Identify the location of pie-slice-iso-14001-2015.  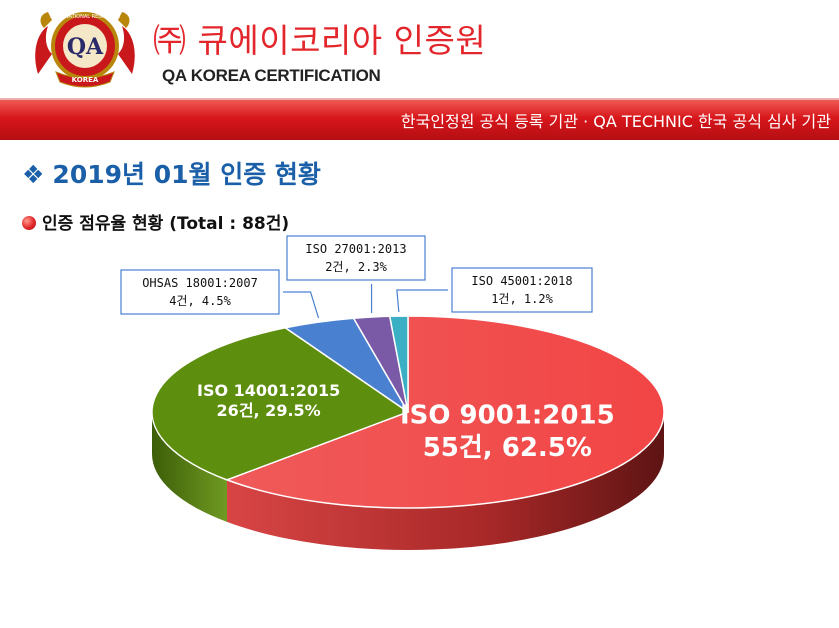
(280, 403).